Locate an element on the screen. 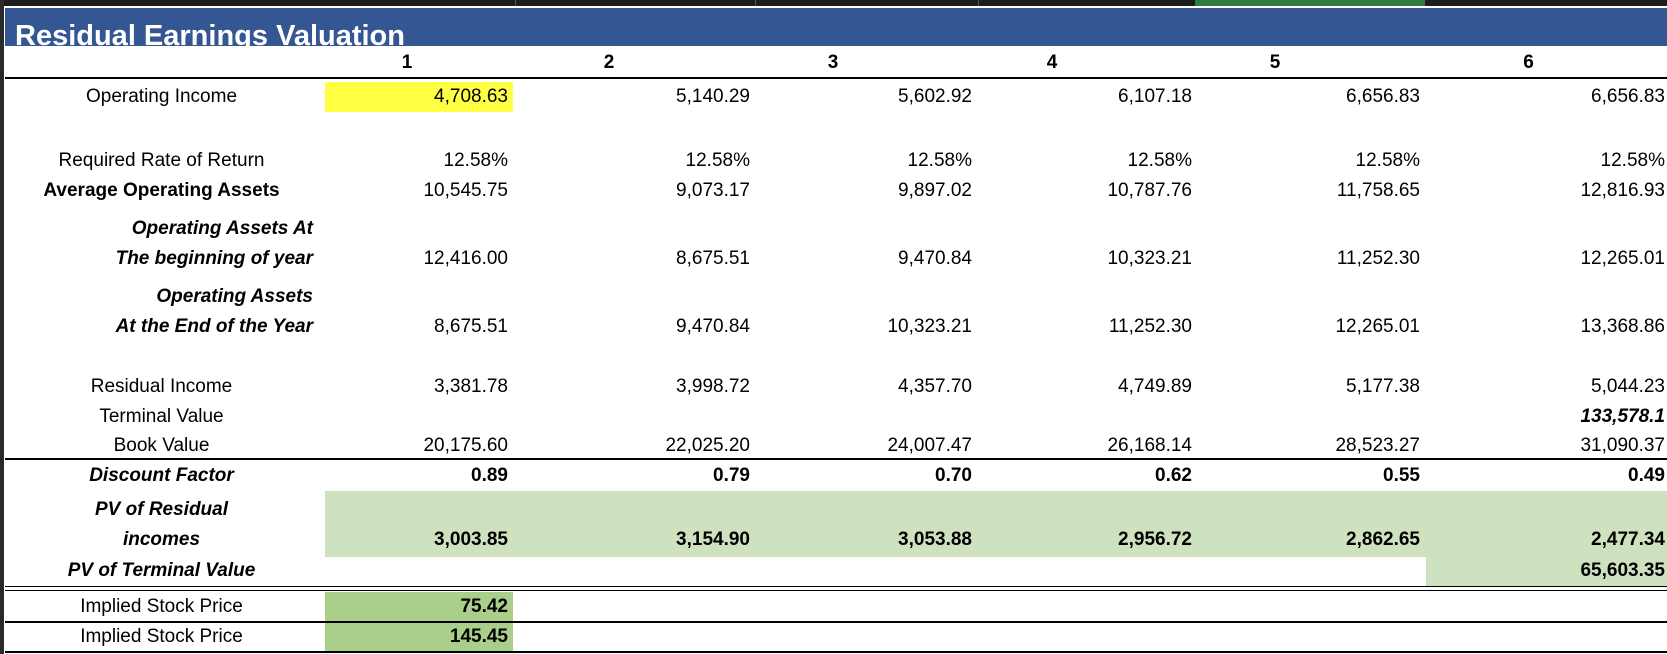 This screenshot has height=654, width=1667. cell: 22,025.20 is located at coordinates (707, 445).